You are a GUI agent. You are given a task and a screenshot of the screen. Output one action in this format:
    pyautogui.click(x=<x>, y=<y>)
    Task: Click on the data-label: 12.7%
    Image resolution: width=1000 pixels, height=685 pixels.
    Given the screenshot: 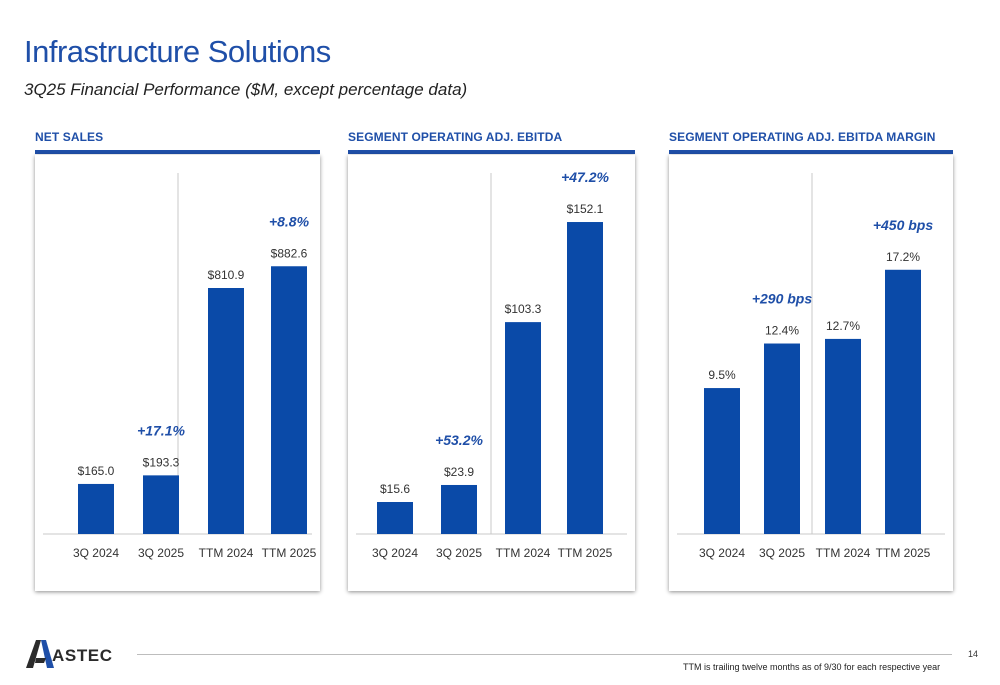 What is the action you would take?
    pyautogui.click(x=843, y=326)
    